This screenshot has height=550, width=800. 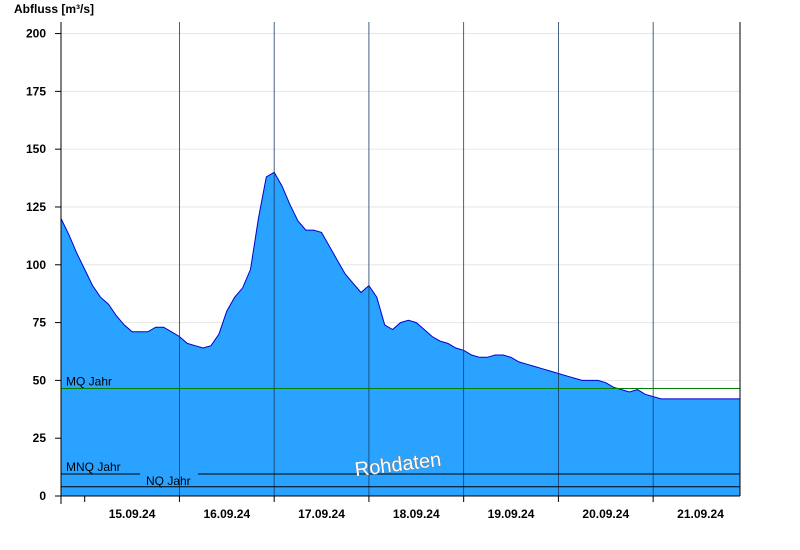 I want to click on y-tick-label: 25, so click(x=40, y=438).